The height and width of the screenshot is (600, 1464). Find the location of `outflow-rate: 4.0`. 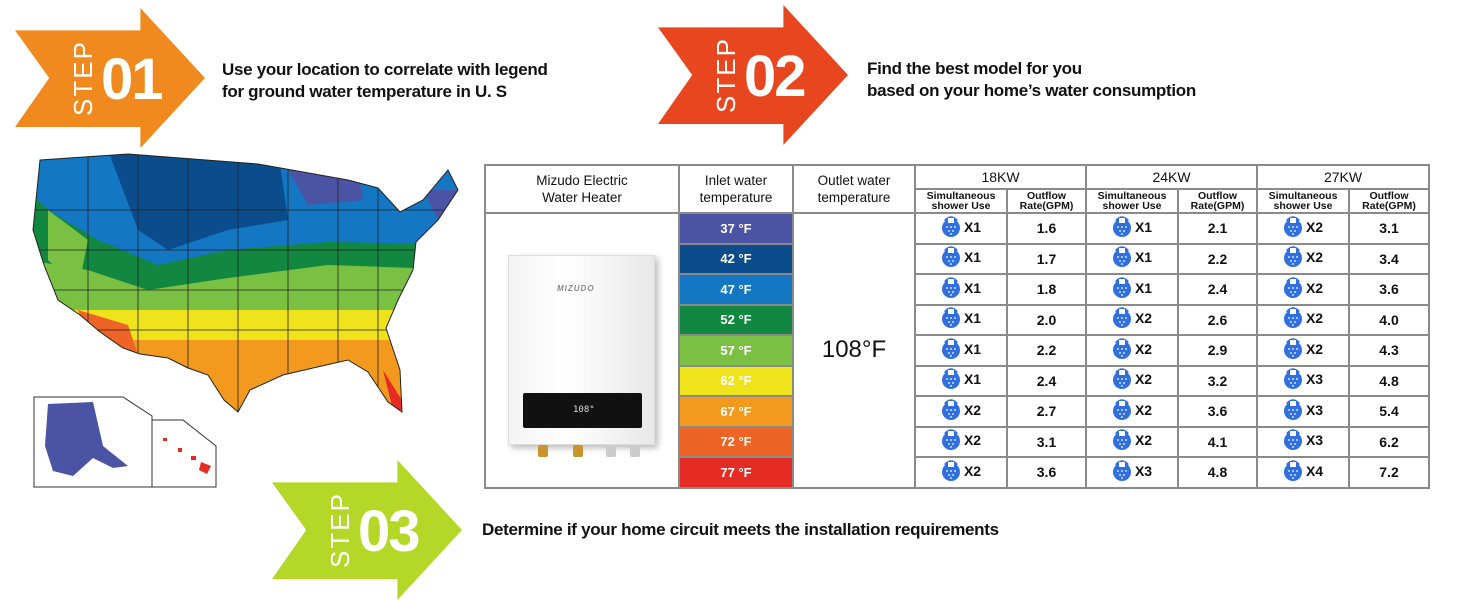

outflow-rate: 4.0 is located at coordinates (1389, 319).